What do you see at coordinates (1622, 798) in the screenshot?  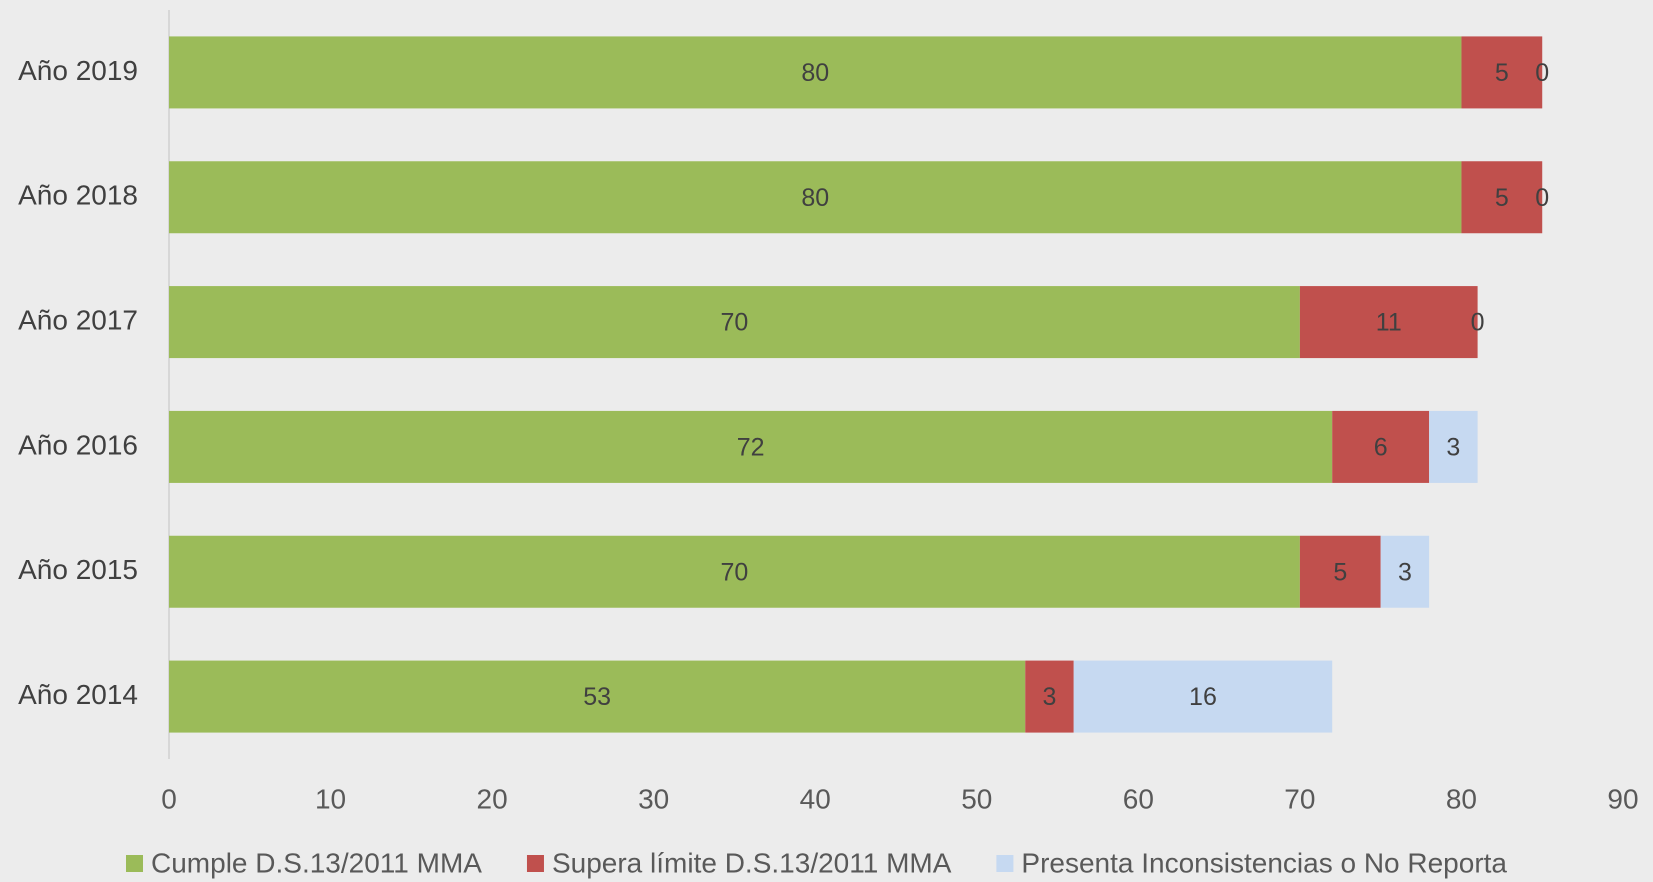 I see `x-tick-label: 90` at bounding box center [1622, 798].